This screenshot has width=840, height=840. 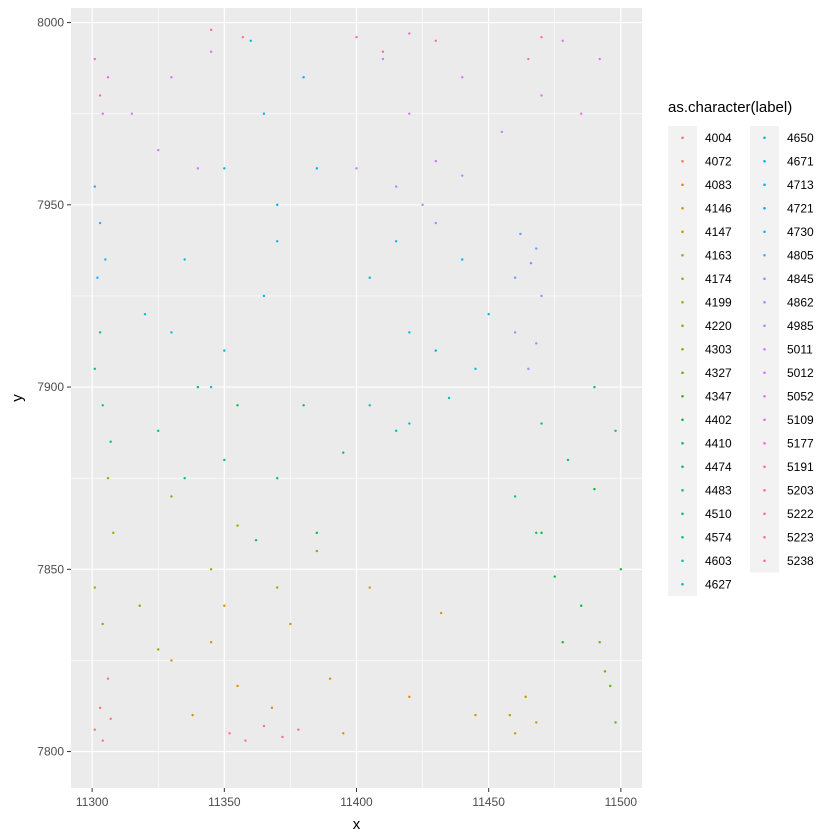 What do you see at coordinates (800, 255) in the screenshot?
I see `legend-label: 4805` at bounding box center [800, 255].